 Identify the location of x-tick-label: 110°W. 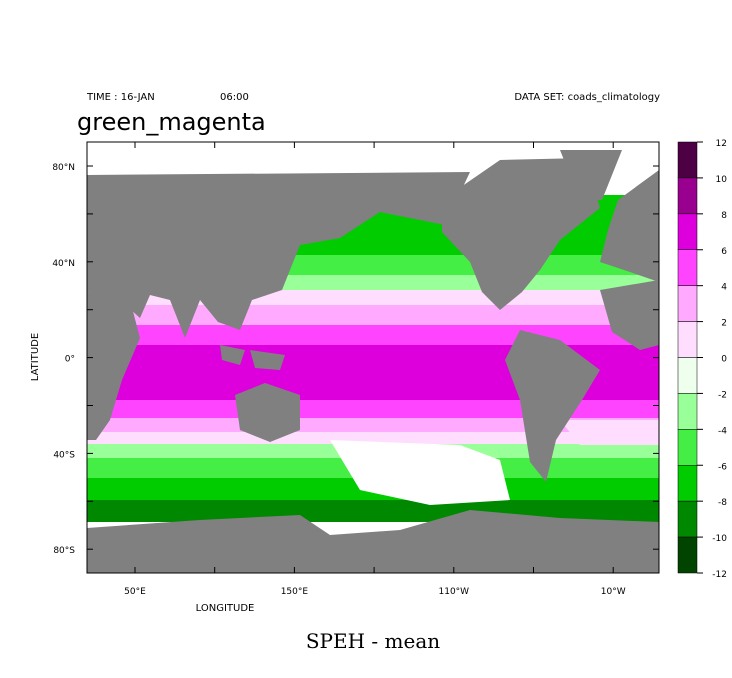
(454, 592).